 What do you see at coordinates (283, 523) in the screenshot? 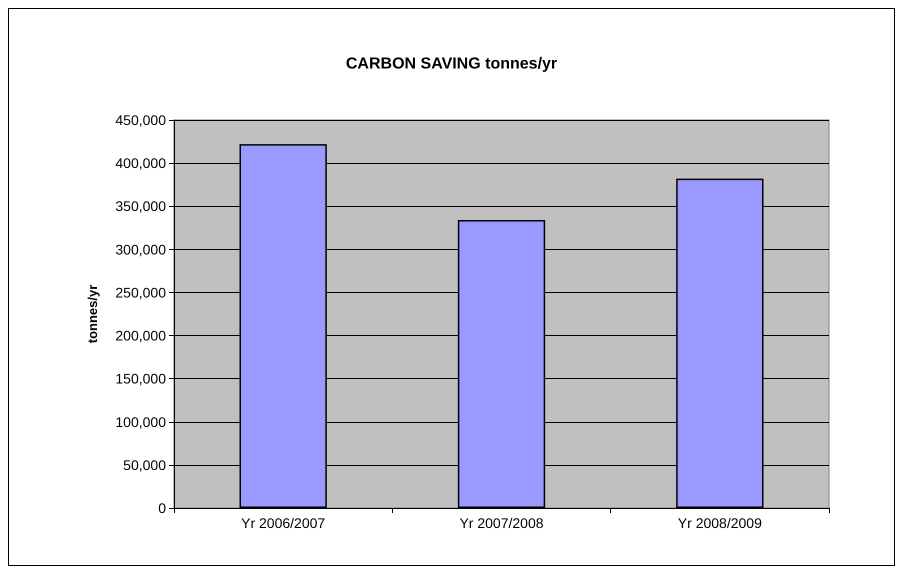
I see `x-tick-label: Yr 2006/2007` at bounding box center [283, 523].